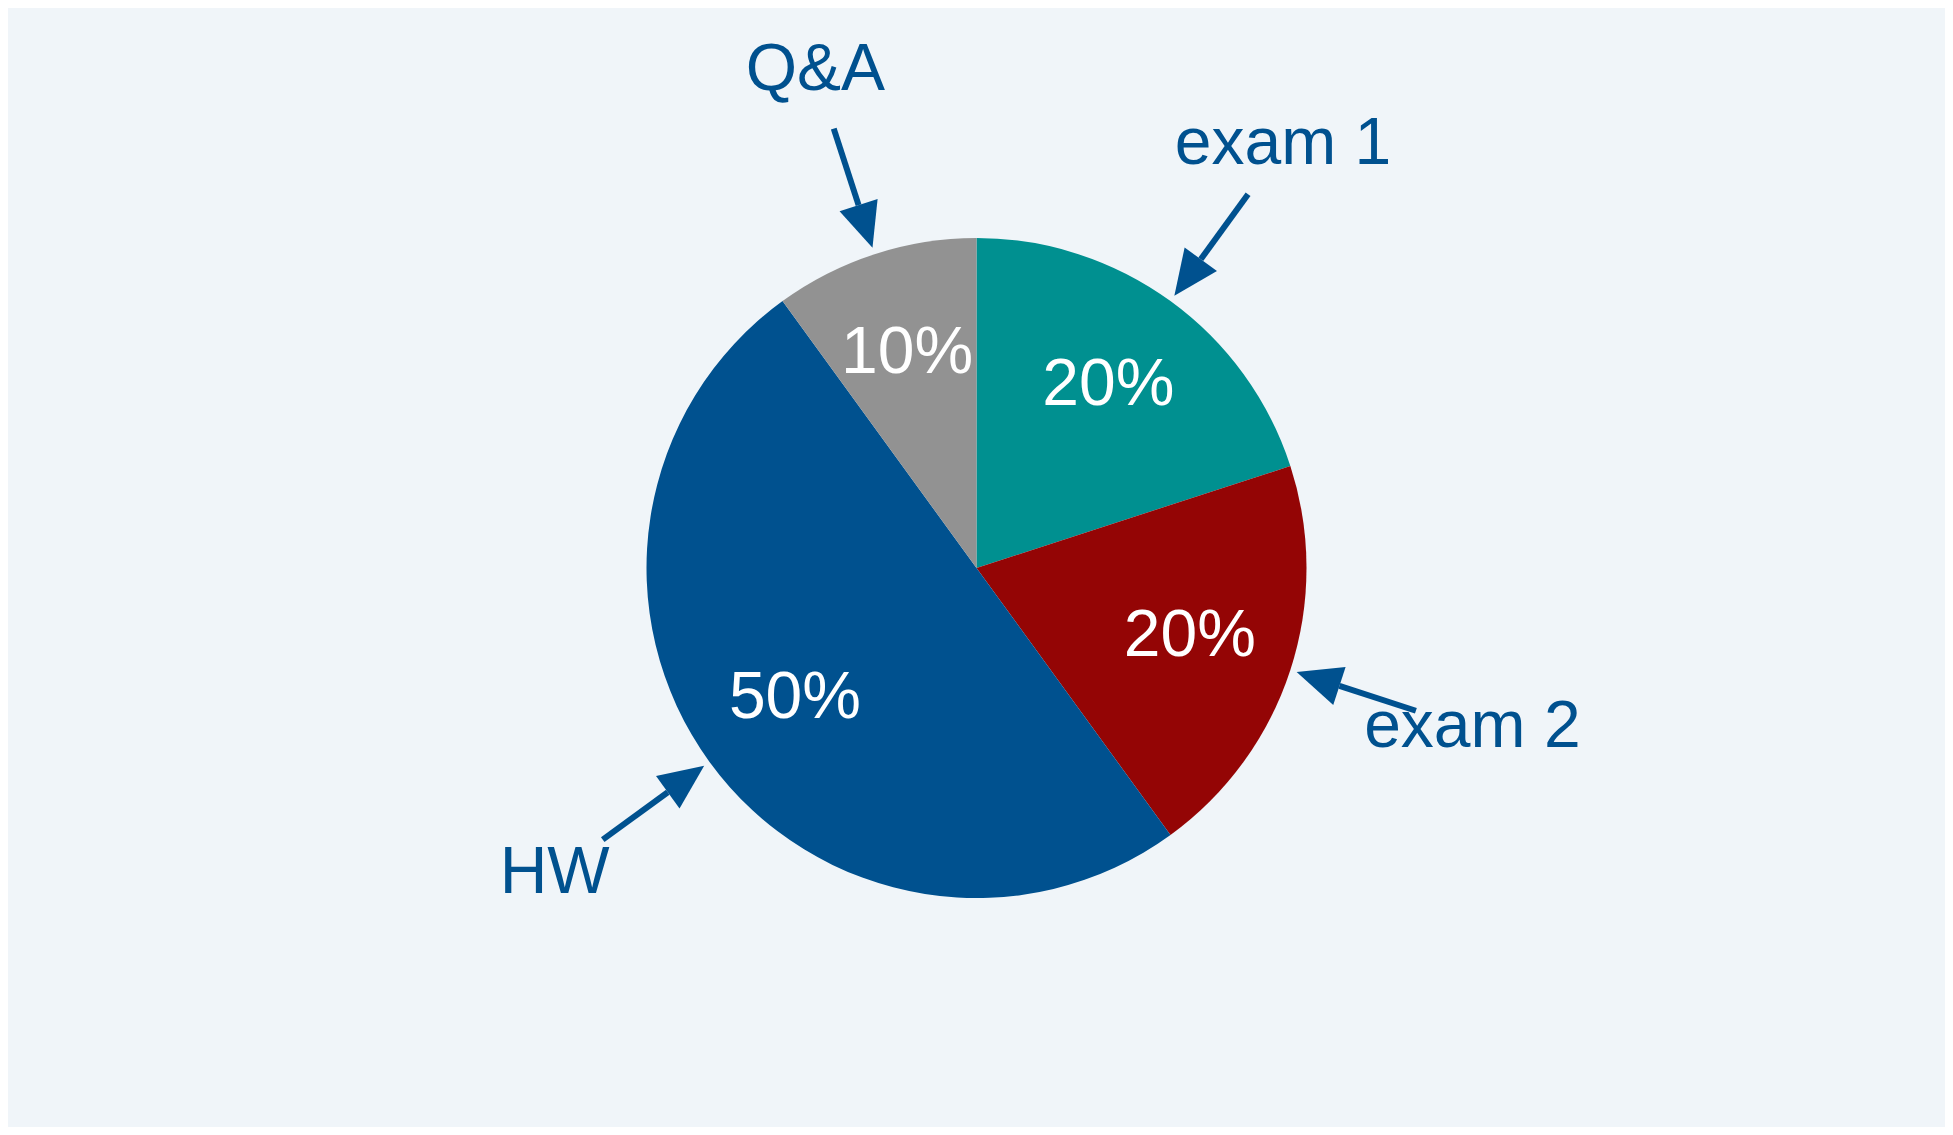  I want to click on slice-label: Q&A, so click(815, 67).